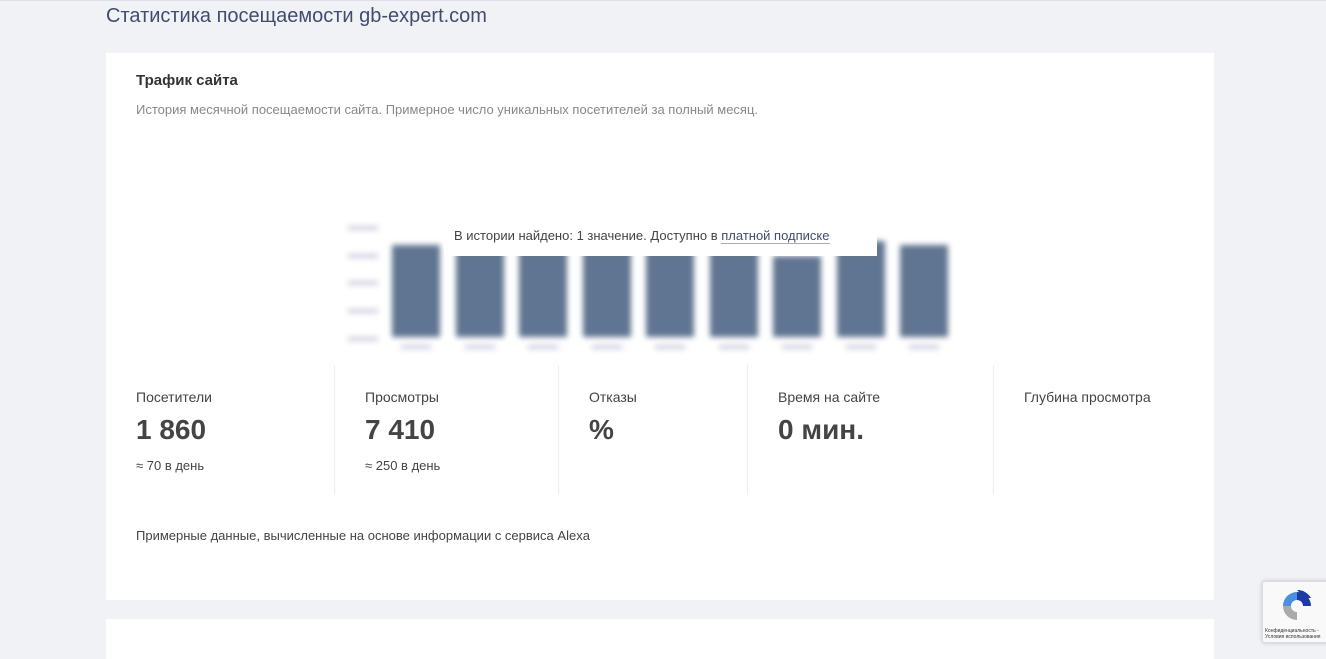  What do you see at coordinates (400, 429) in the screenshot?
I see `stat-value: 7 410` at bounding box center [400, 429].